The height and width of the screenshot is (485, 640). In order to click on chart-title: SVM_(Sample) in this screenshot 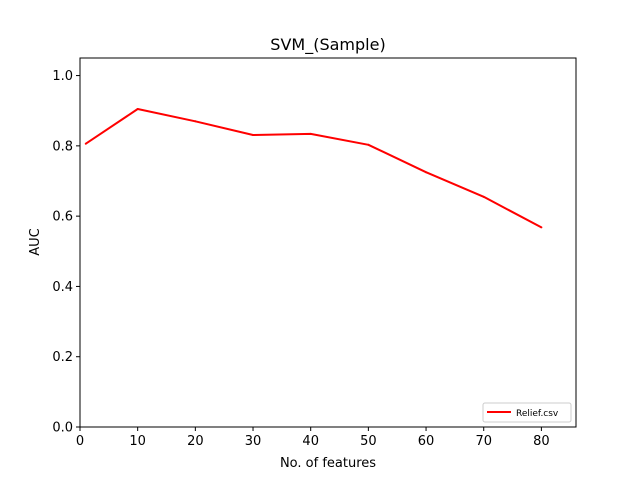, I will do `click(327, 45)`.